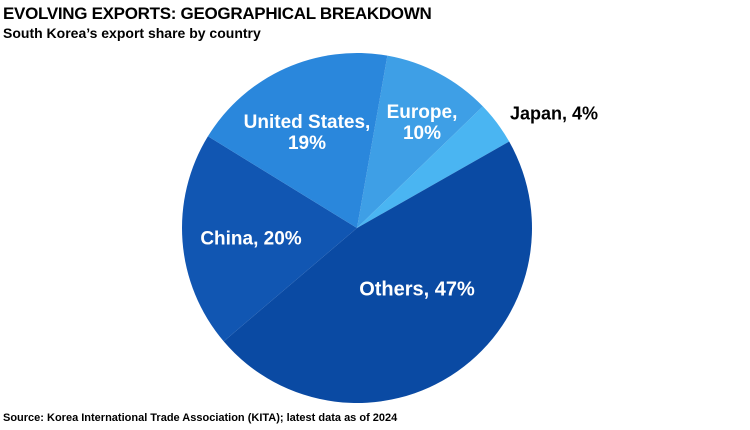 Image resolution: width=750 pixels, height=430 pixels. What do you see at coordinates (132, 33) in the screenshot?
I see `page-subtitle: South Korea’s export share by country` at bounding box center [132, 33].